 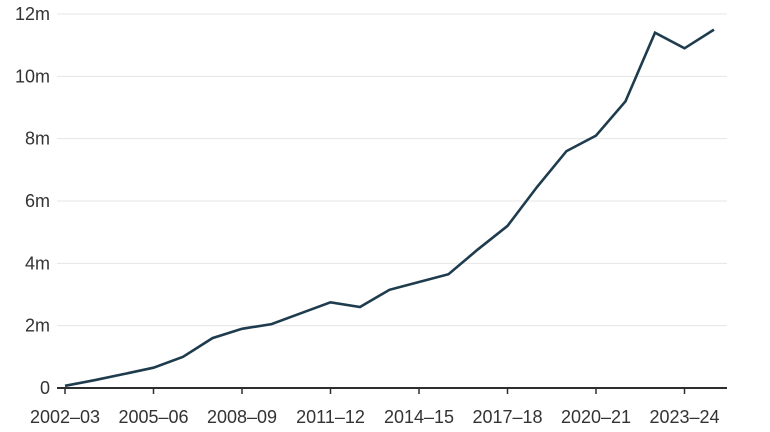 I want to click on x-axis-tick-label: 2002–03, so click(x=65, y=417).